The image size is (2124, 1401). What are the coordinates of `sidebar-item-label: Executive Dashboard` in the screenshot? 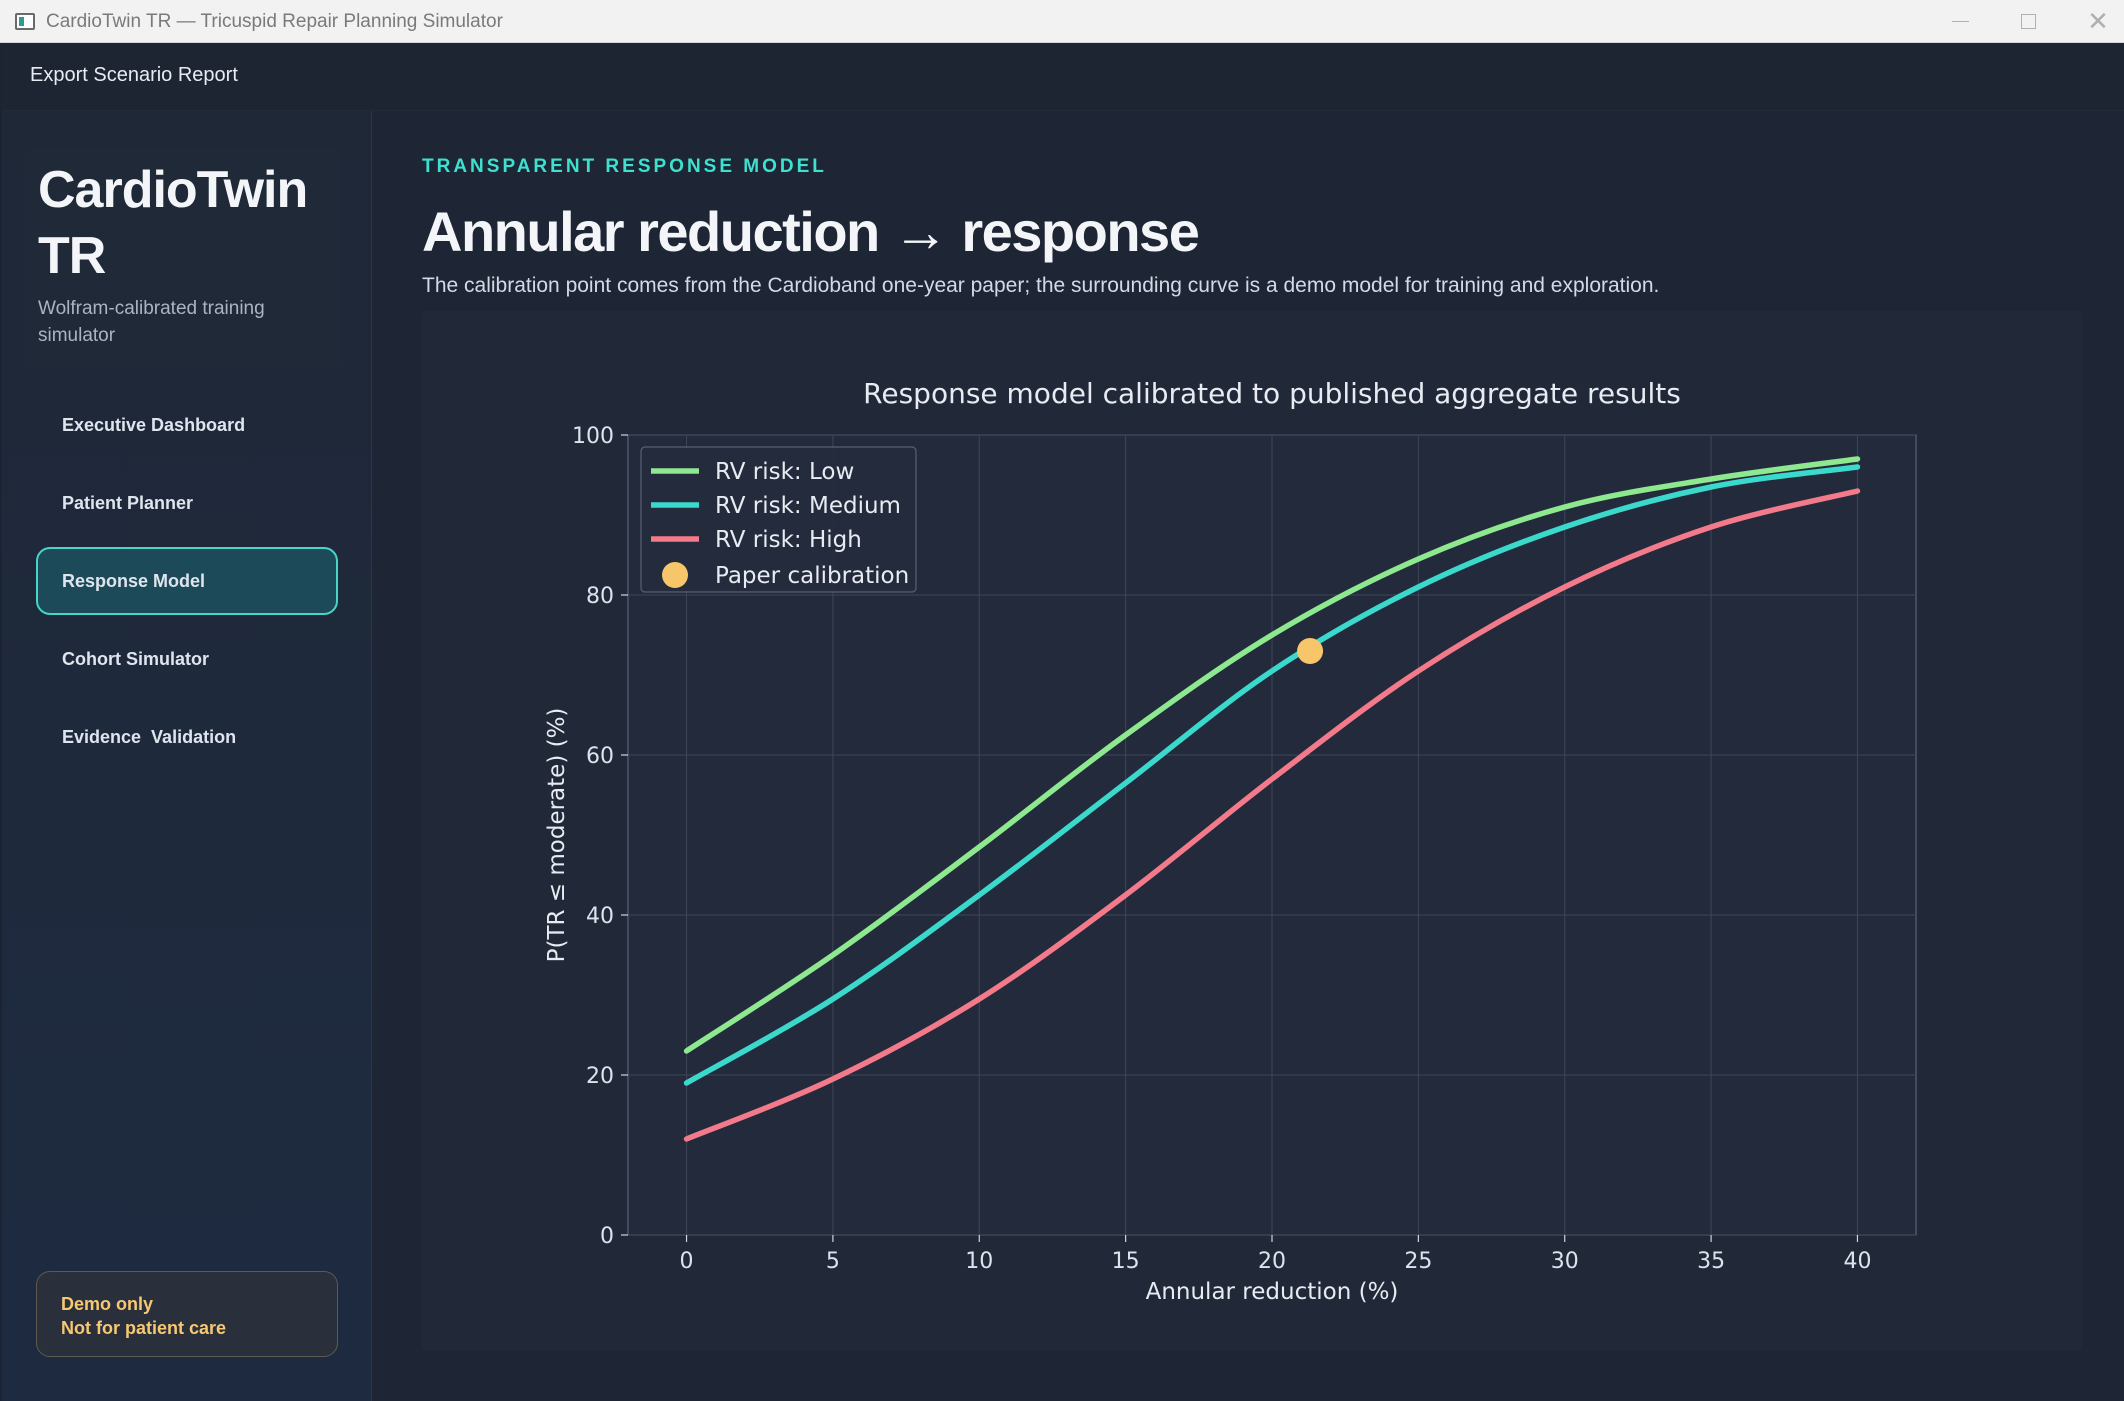 It's located at (154, 424).